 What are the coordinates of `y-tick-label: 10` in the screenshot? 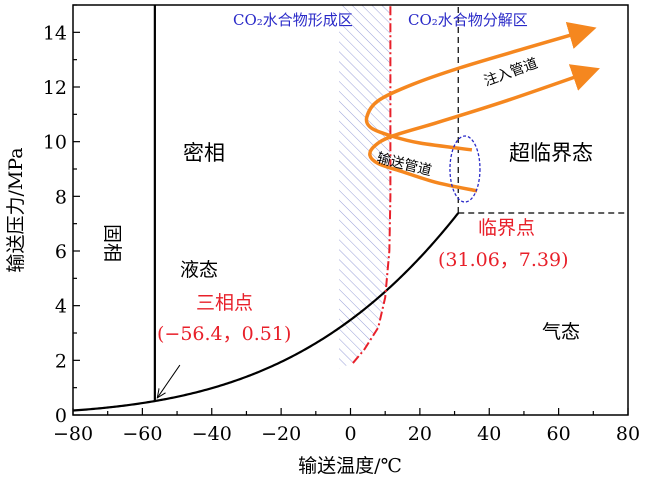 It's located at (55, 143).